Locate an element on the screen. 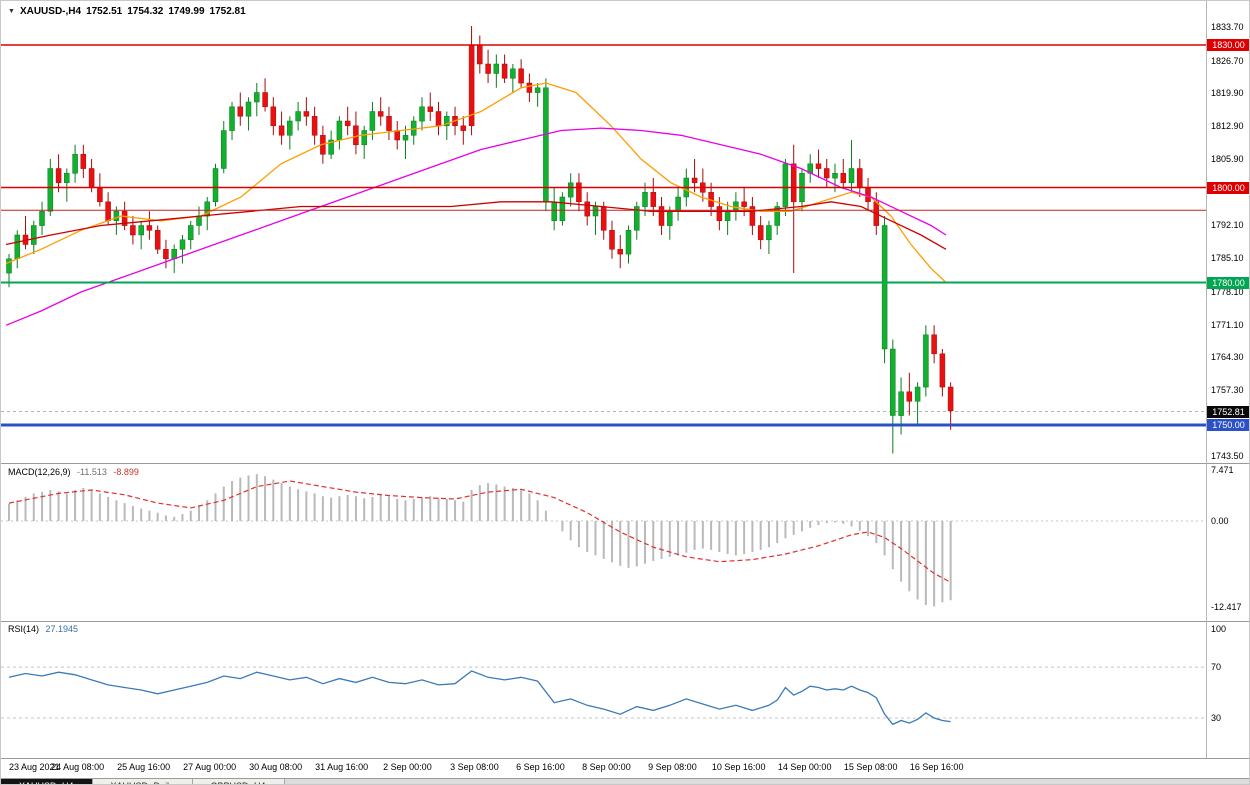 This screenshot has height=785, width=1250. chart-tab: GBPUSD-,H4 is located at coordinates (238, 781).